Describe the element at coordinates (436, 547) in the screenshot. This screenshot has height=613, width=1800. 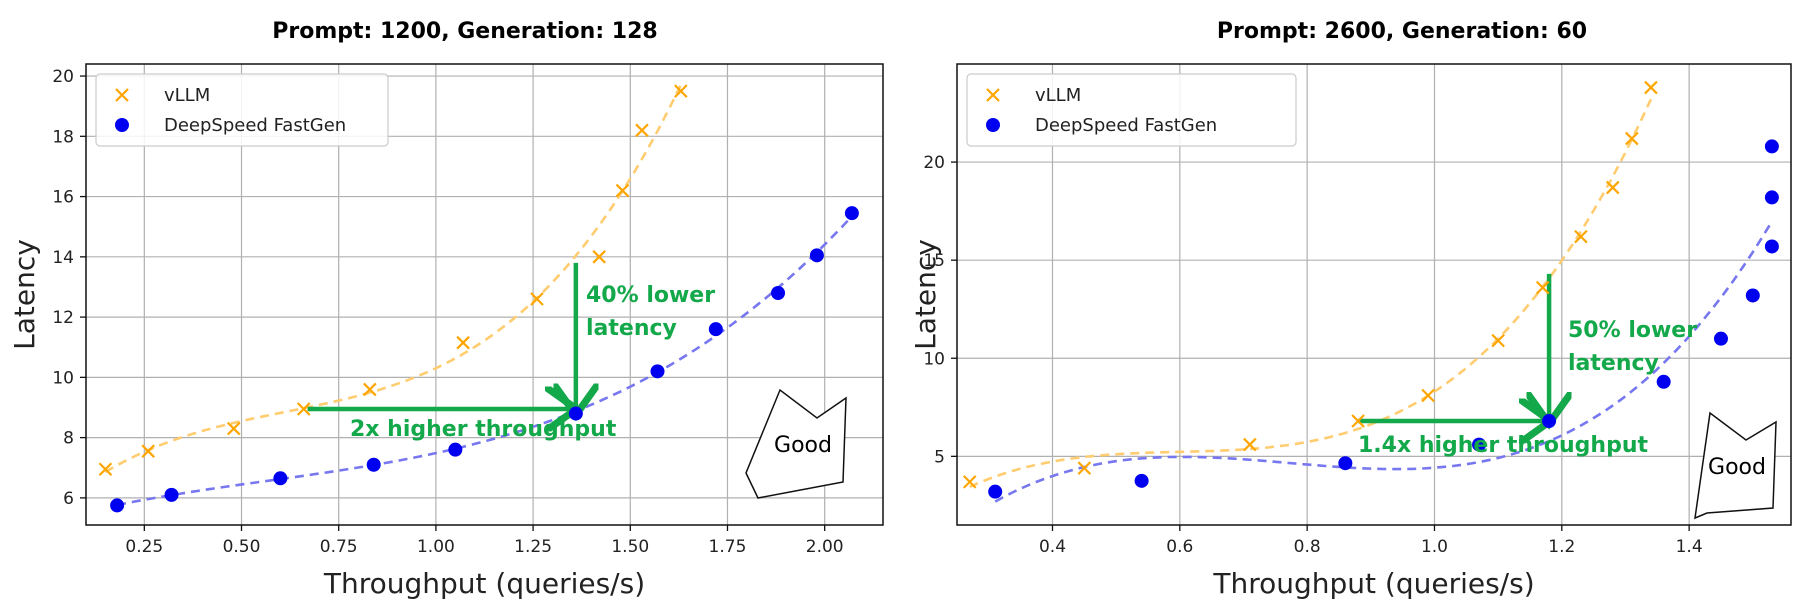
I see `x-tick-label: 1.00` at that location.